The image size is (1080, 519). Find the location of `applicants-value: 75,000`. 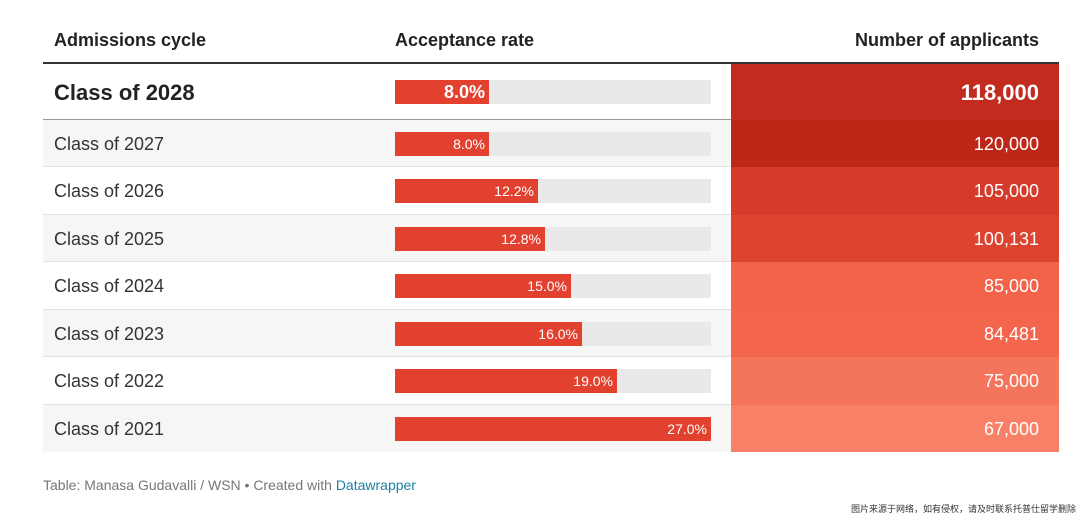

applicants-value: 75,000 is located at coordinates (1011, 381).